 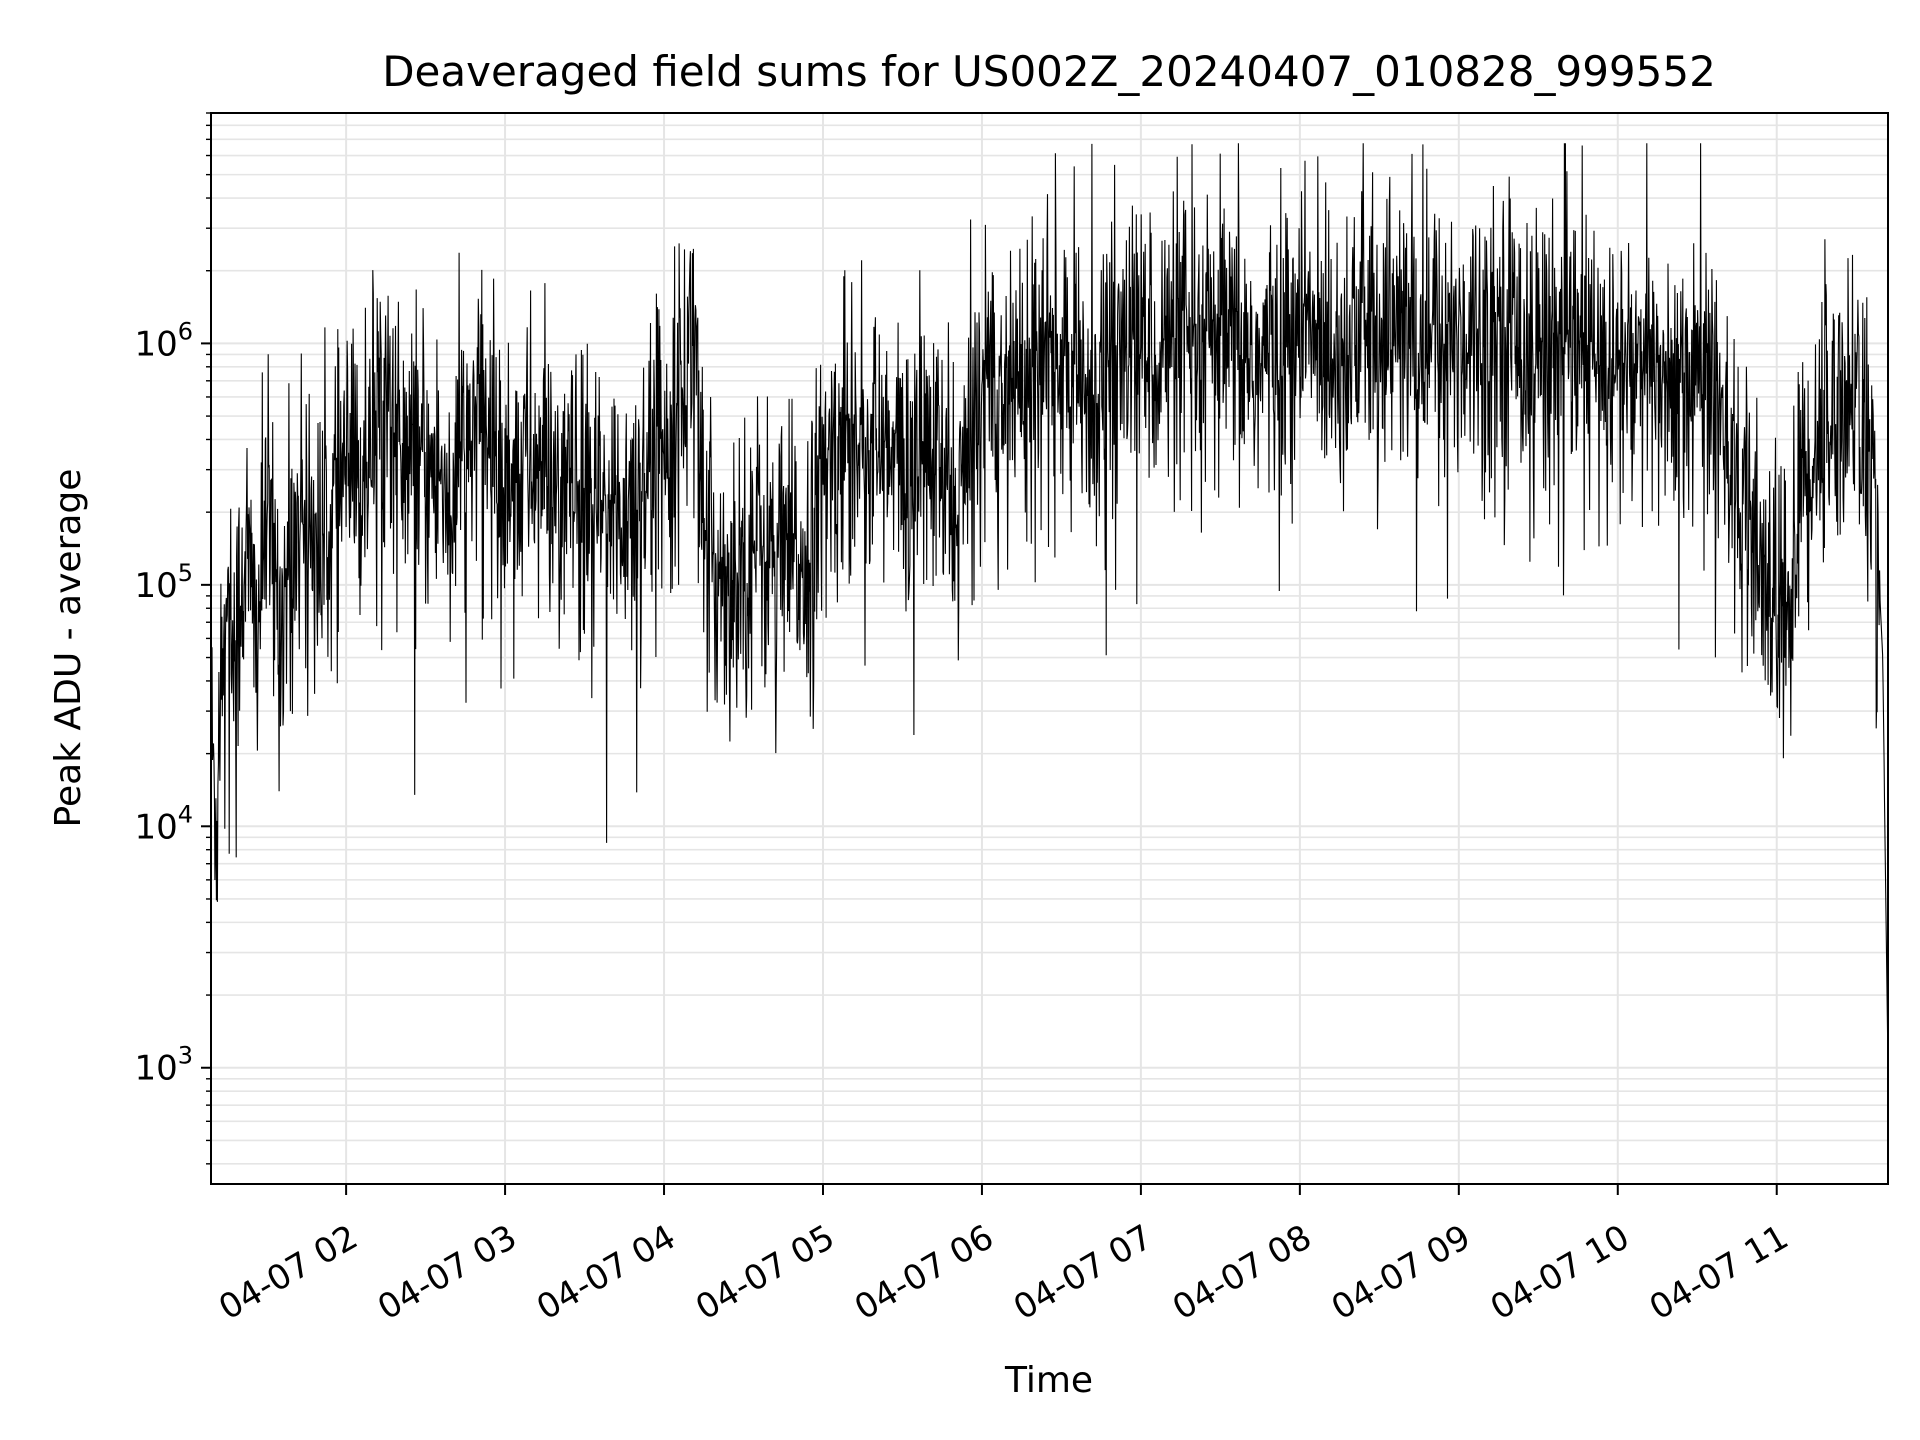 What do you see at coordinates (163, 823) in the screenshot?
I see `y-tick-label: 10⁴` at bounding box center [163, 823].